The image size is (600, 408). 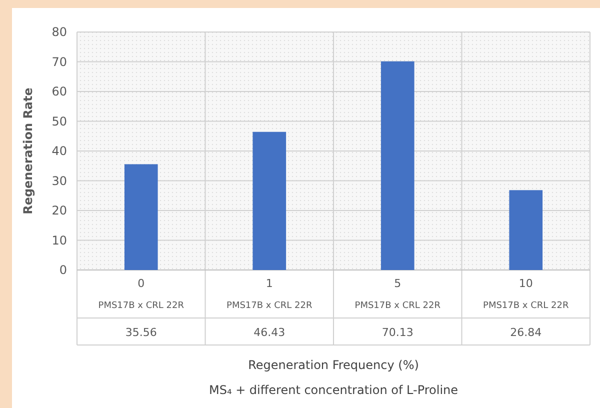 What do you see at coordinates (59, 181) in the screenshot?
I see `y-tick-label: 30` at bounding box center [59, 181].